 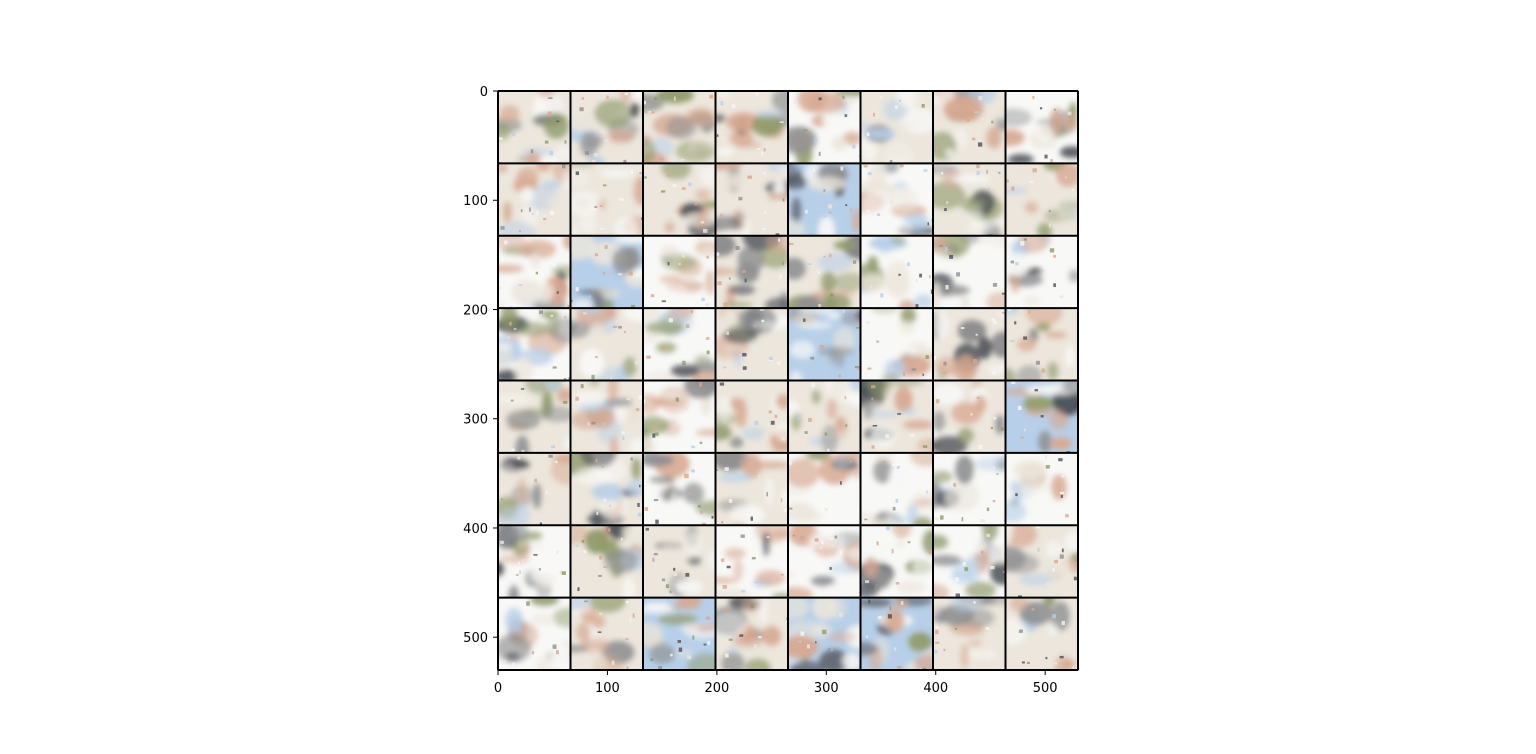 What do you see at coordinates (776, 683) in the screenshot?
I see `x-axis: 0 100 200 300 400 500` at bounding box center [776, 683].